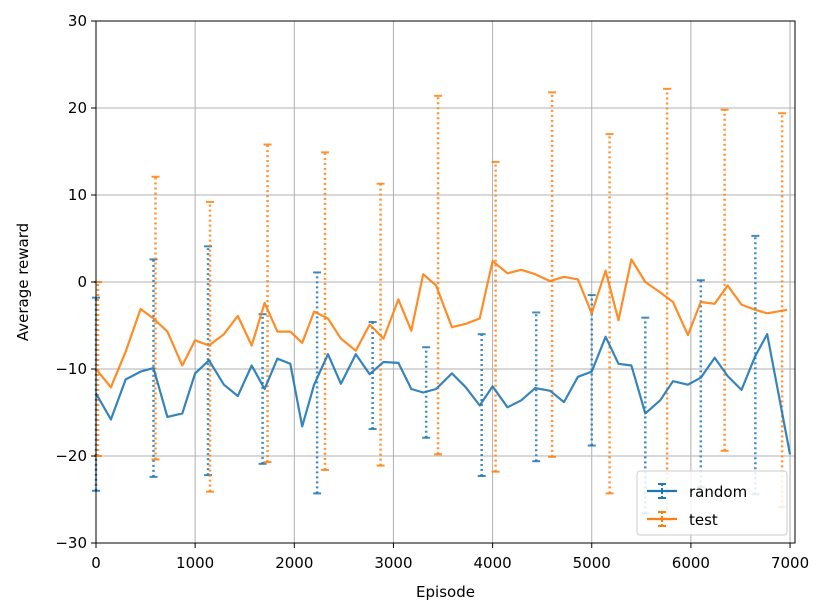  Describe the element at coordinates (71, 369) in the screenshot. I see `y-tick-label: −10` at that location.